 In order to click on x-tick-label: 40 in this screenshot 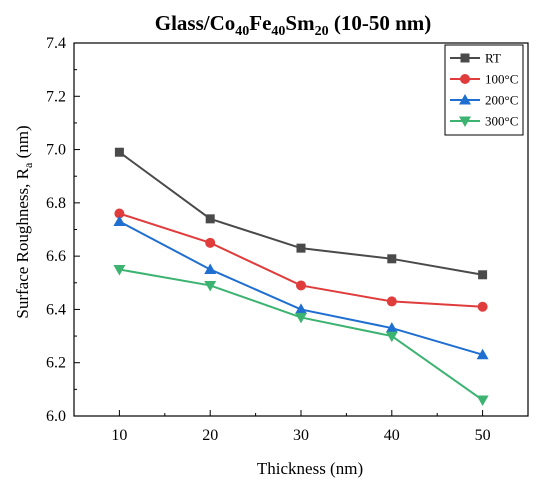, I will do `click(392, 435)`.